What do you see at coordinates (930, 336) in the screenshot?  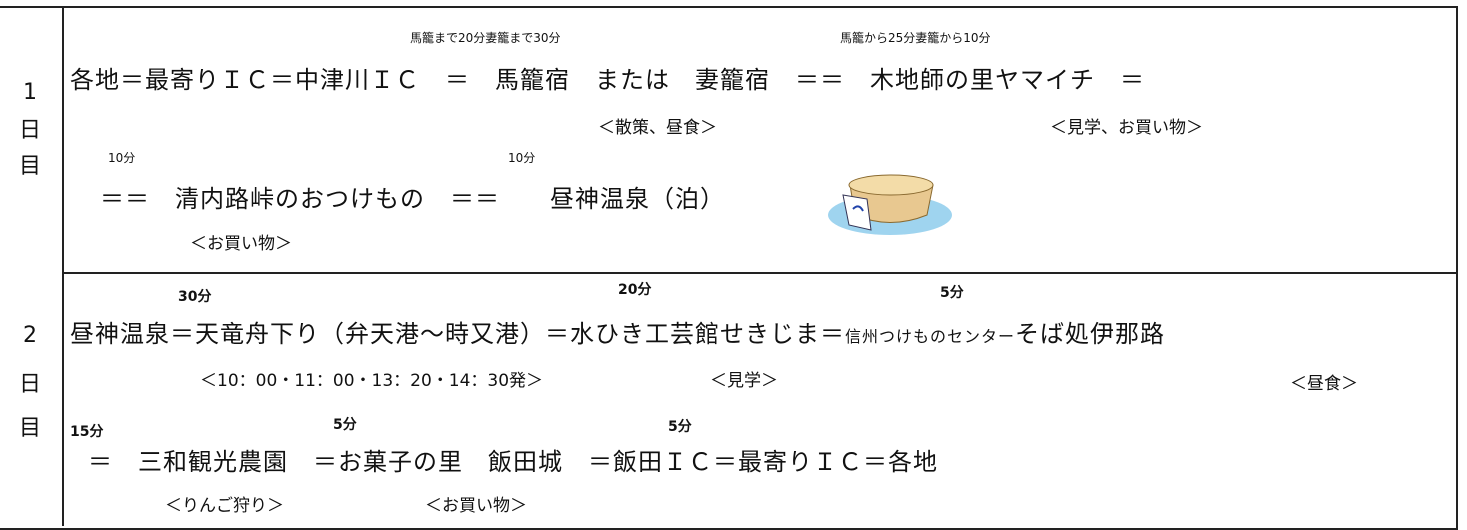 I see `route-part: 信州つけものセンター` at bounding box center [930, 336].